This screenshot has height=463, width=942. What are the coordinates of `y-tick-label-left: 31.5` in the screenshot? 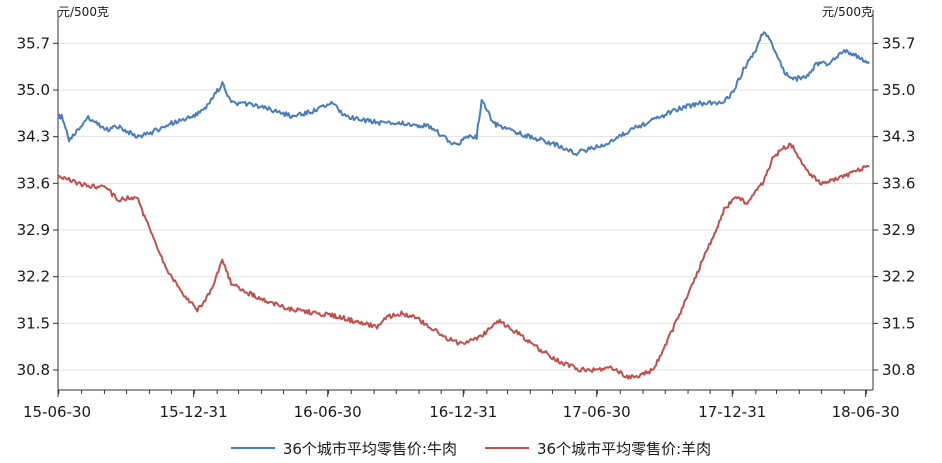 It's located at (33, 323).